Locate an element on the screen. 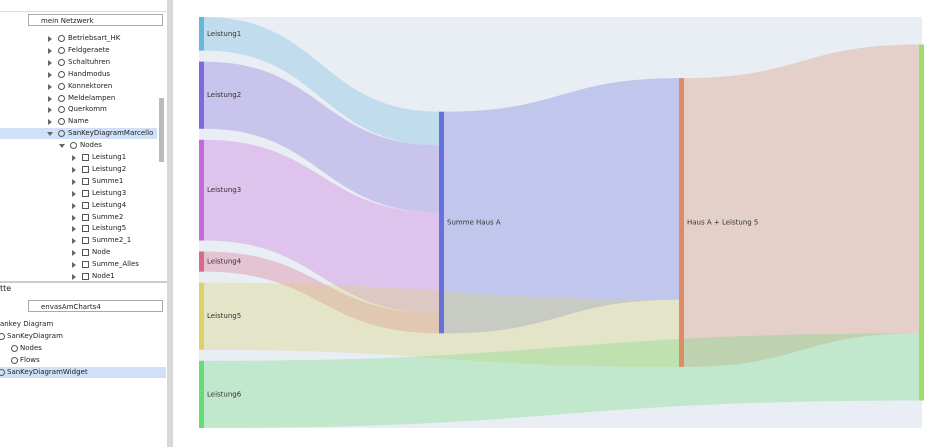 The height and width of the screenshot is (447, 944). tree-item: ankey Diagram is located at coordinates (27, 324).